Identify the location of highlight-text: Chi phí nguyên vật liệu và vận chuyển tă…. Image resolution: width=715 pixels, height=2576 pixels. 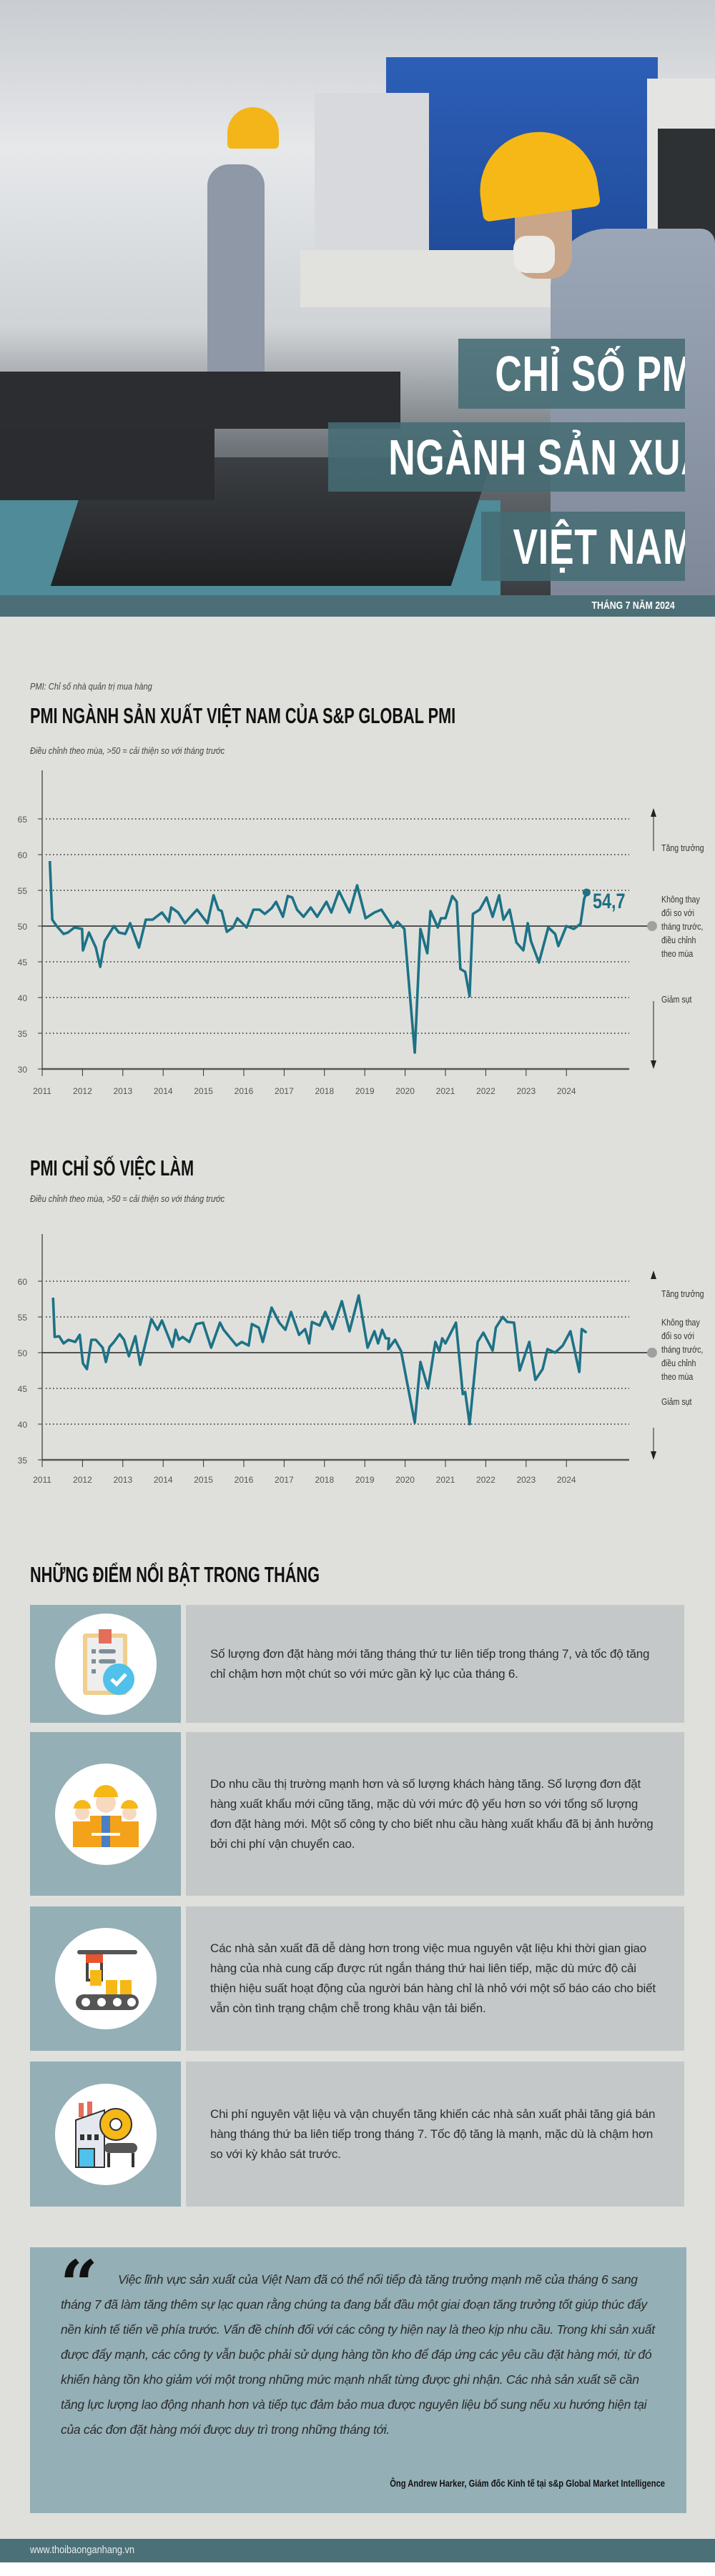
(433, 2134).